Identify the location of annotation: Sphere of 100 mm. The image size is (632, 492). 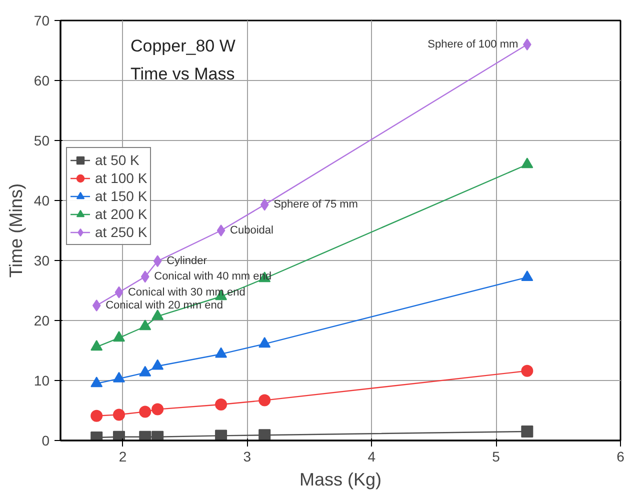
(473, 44).